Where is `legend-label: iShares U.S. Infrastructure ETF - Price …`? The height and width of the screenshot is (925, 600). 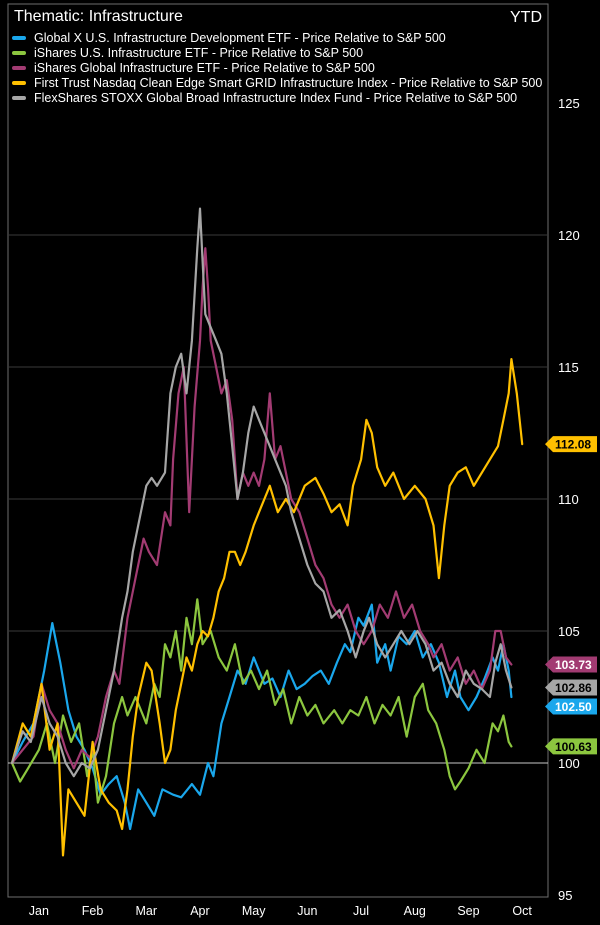 legend-label: iShares U.S. Infrastructure ETF - Price … is located at coordinates (199, 52).